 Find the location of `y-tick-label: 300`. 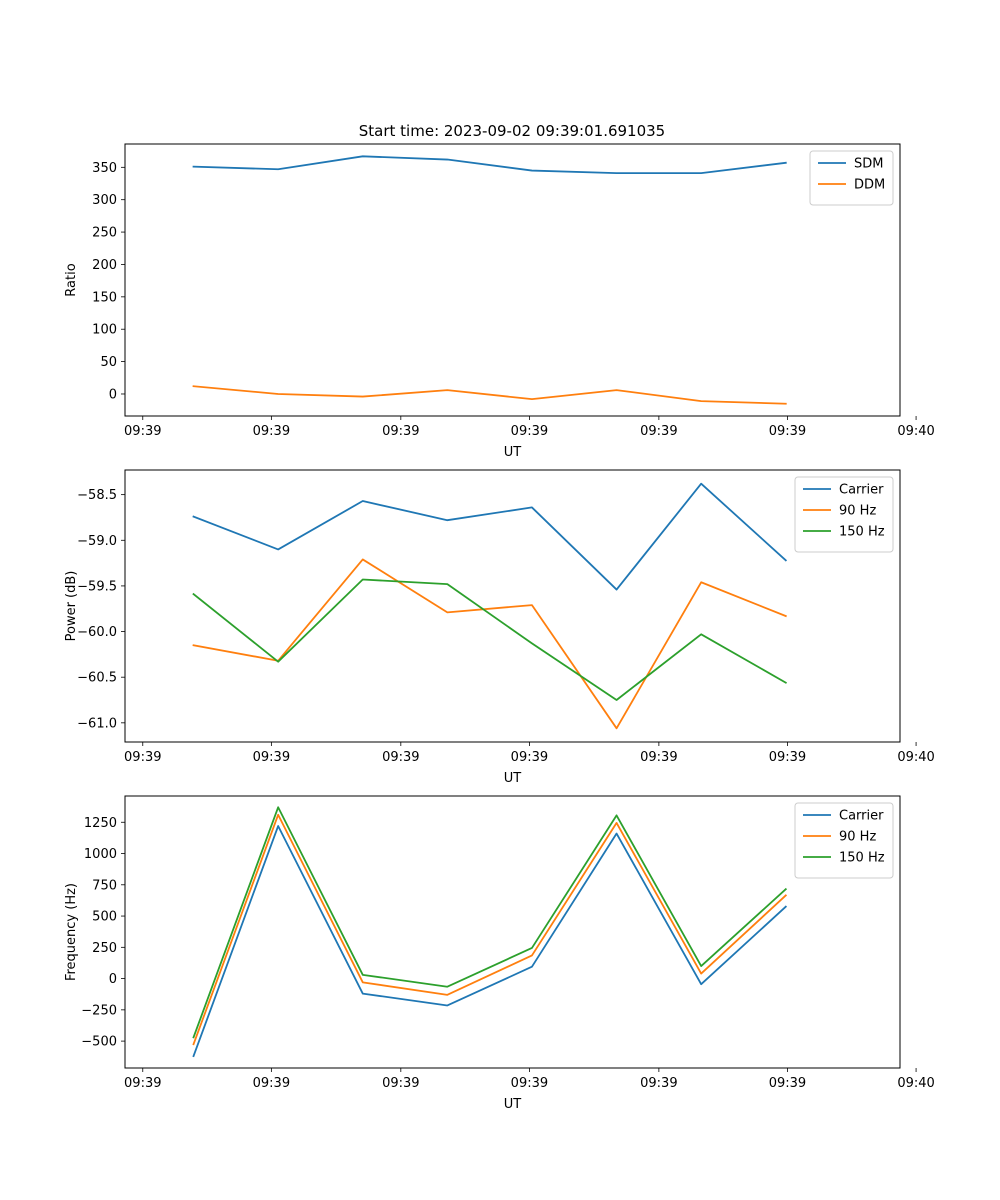

y-tick-label: 300 is located at coordinates (104, 200).